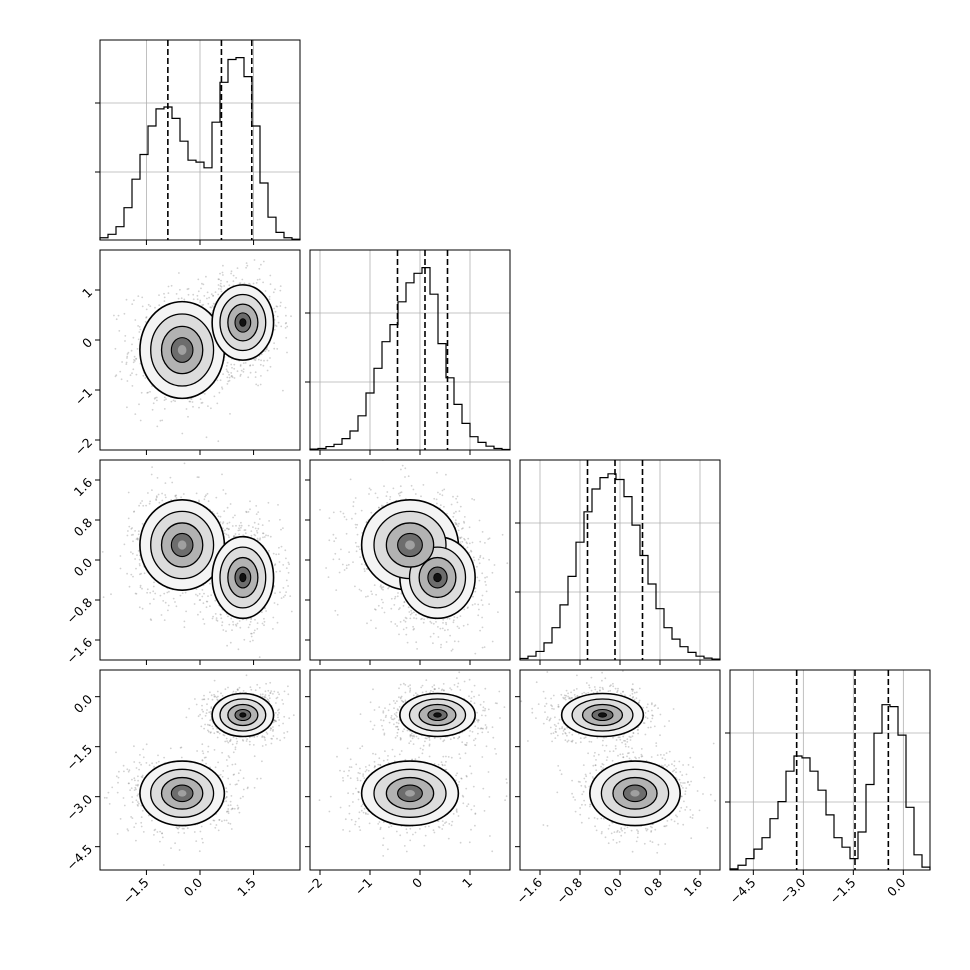 This screenshot has width=970, height=970. I want to click on y-tick-label: −2, so click(84, 447).